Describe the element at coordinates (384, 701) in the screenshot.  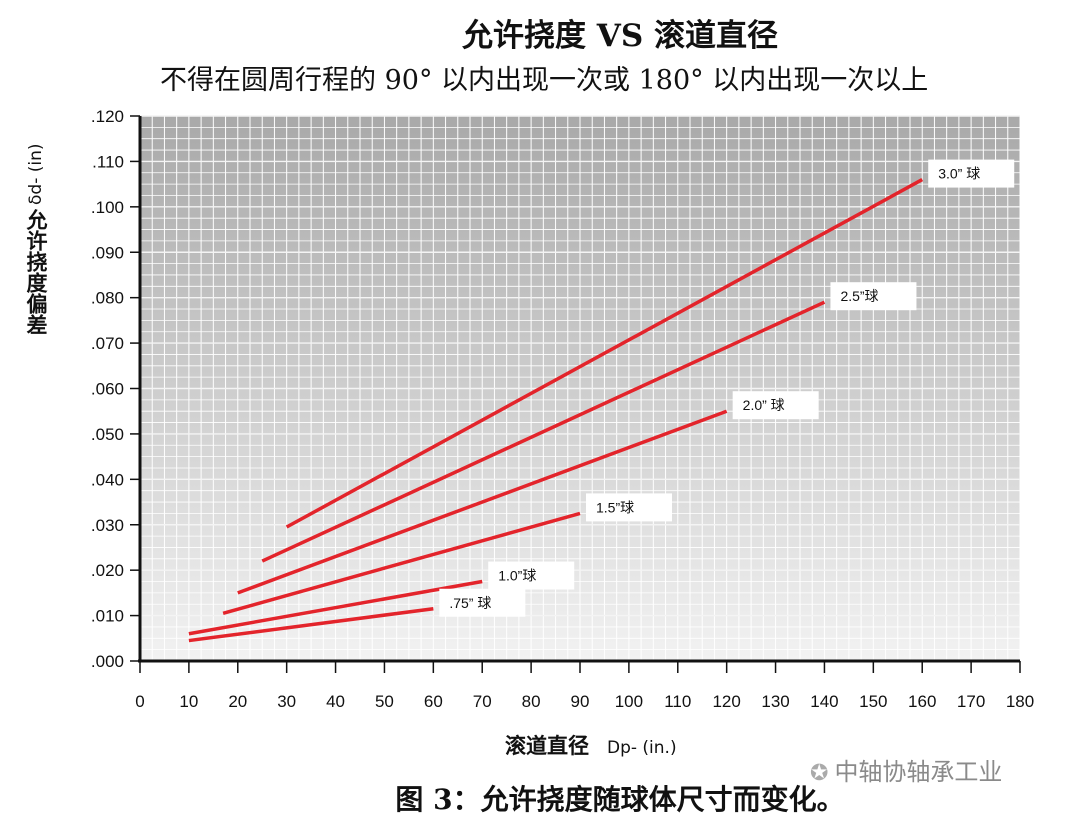
I see `x-tick-label: 50` at that location.